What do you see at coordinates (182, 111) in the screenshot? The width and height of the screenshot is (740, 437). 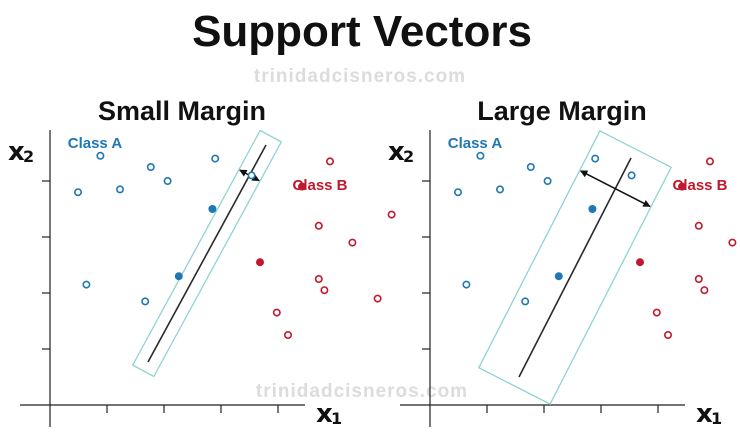 I see `panel-title: Small Margin` at bounding box center [182, 111].